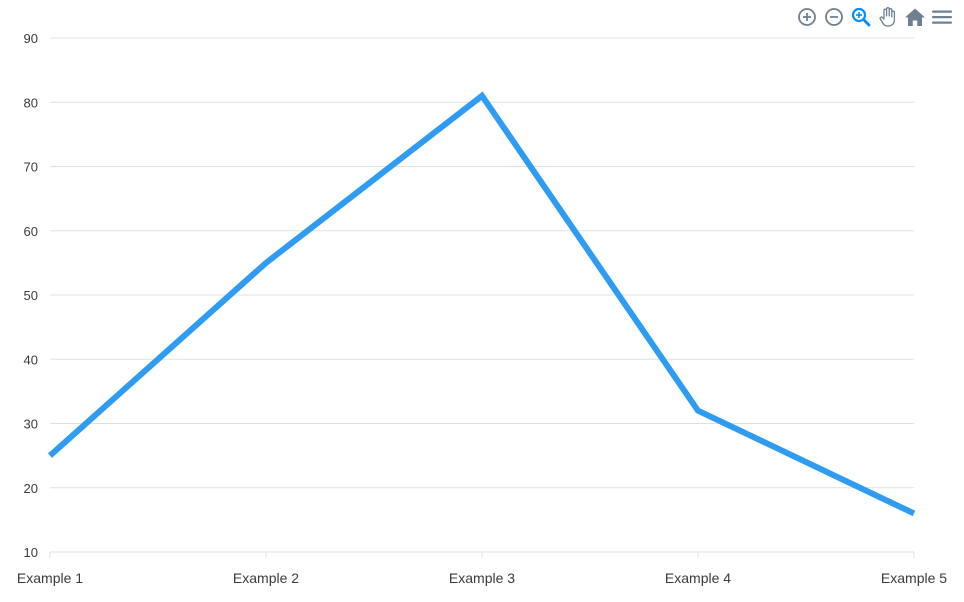  I want to click on chart-toolbar, so click(874, 17).